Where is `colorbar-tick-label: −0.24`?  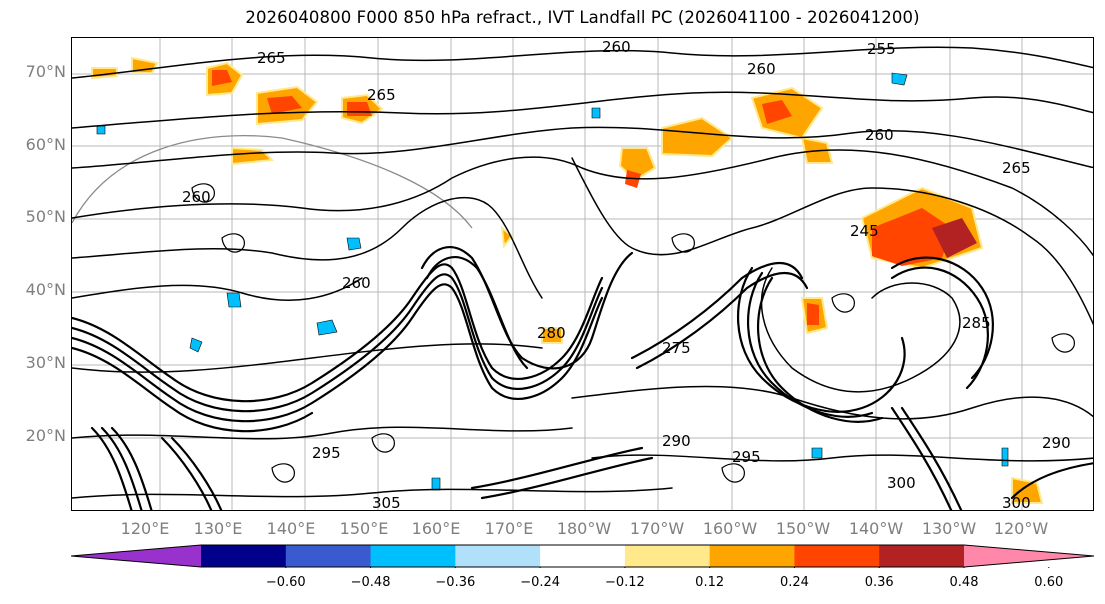 colorbar-tick-label: −0.24 is located at coordinates (540, 582).